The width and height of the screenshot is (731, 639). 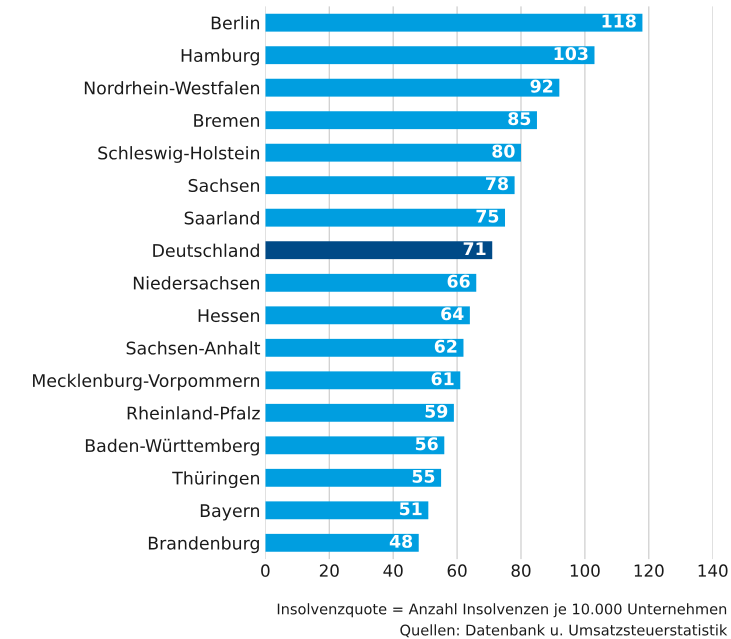 I want to click on data-label: 55, so click(x=423, y=476).